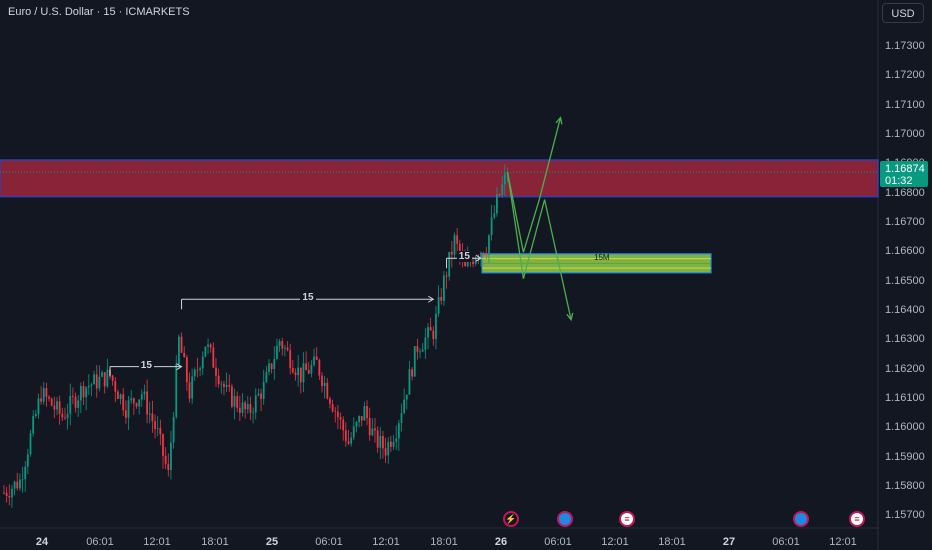 Image resolution: width=932 pixels, height=550 pixels. What do you see at coordinates (42, 542) in the screenshot?
I see `time-tick-label: 24` at bounding box center [42, 542].